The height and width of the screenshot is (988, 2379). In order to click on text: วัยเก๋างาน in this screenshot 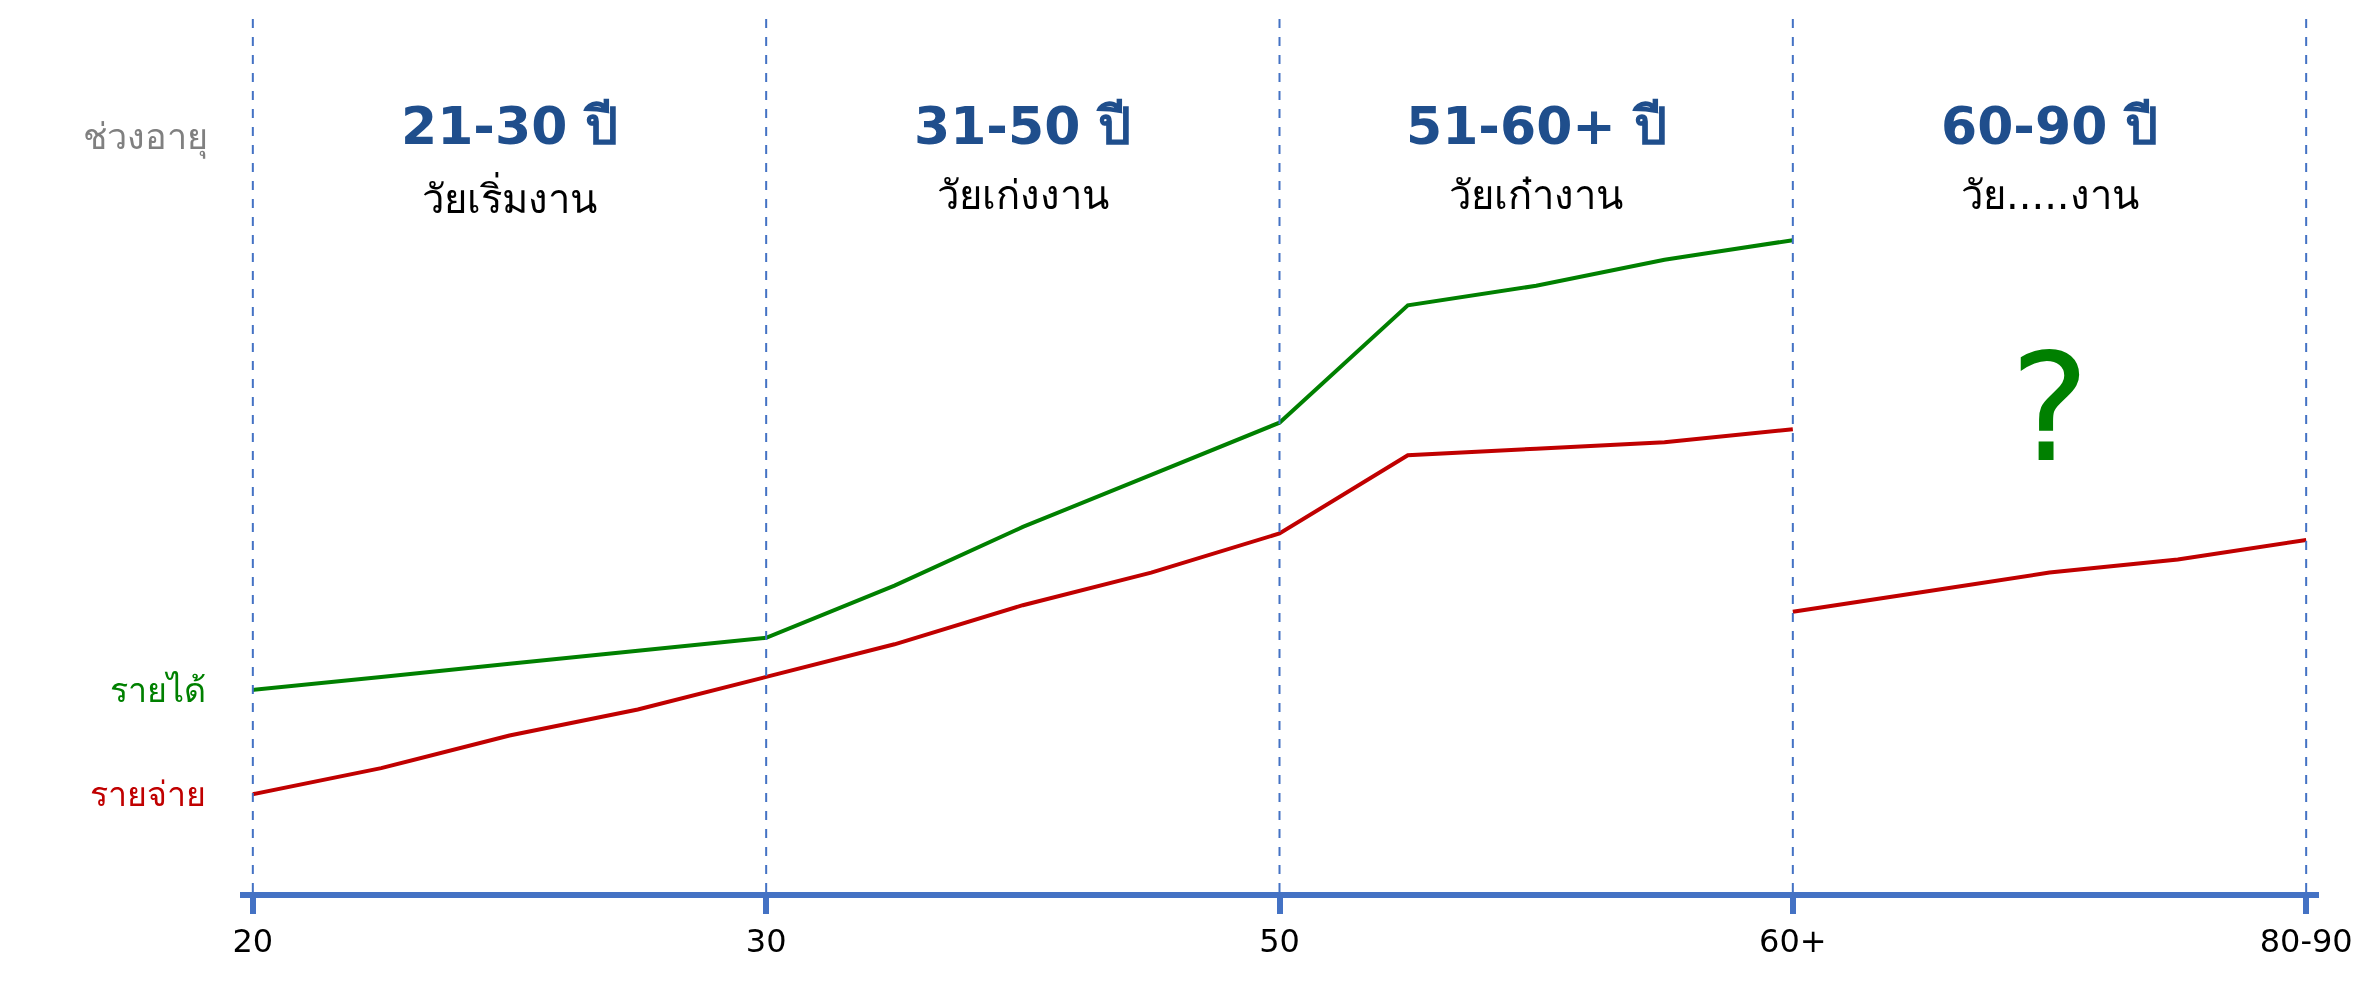, I will do `click(1536, 195)`.